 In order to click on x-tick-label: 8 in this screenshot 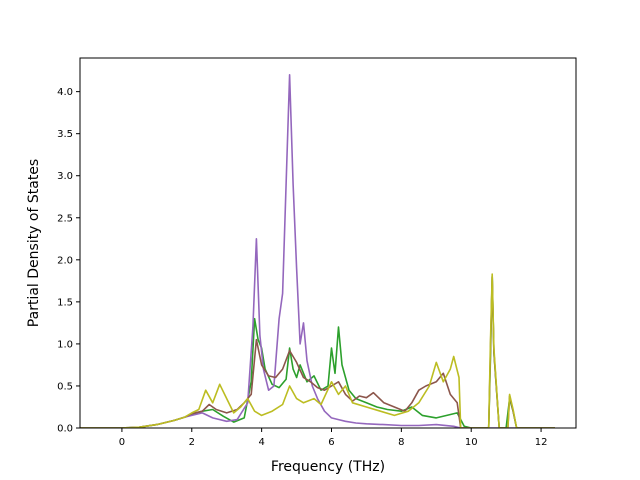, I will do `click(401, 442)`.